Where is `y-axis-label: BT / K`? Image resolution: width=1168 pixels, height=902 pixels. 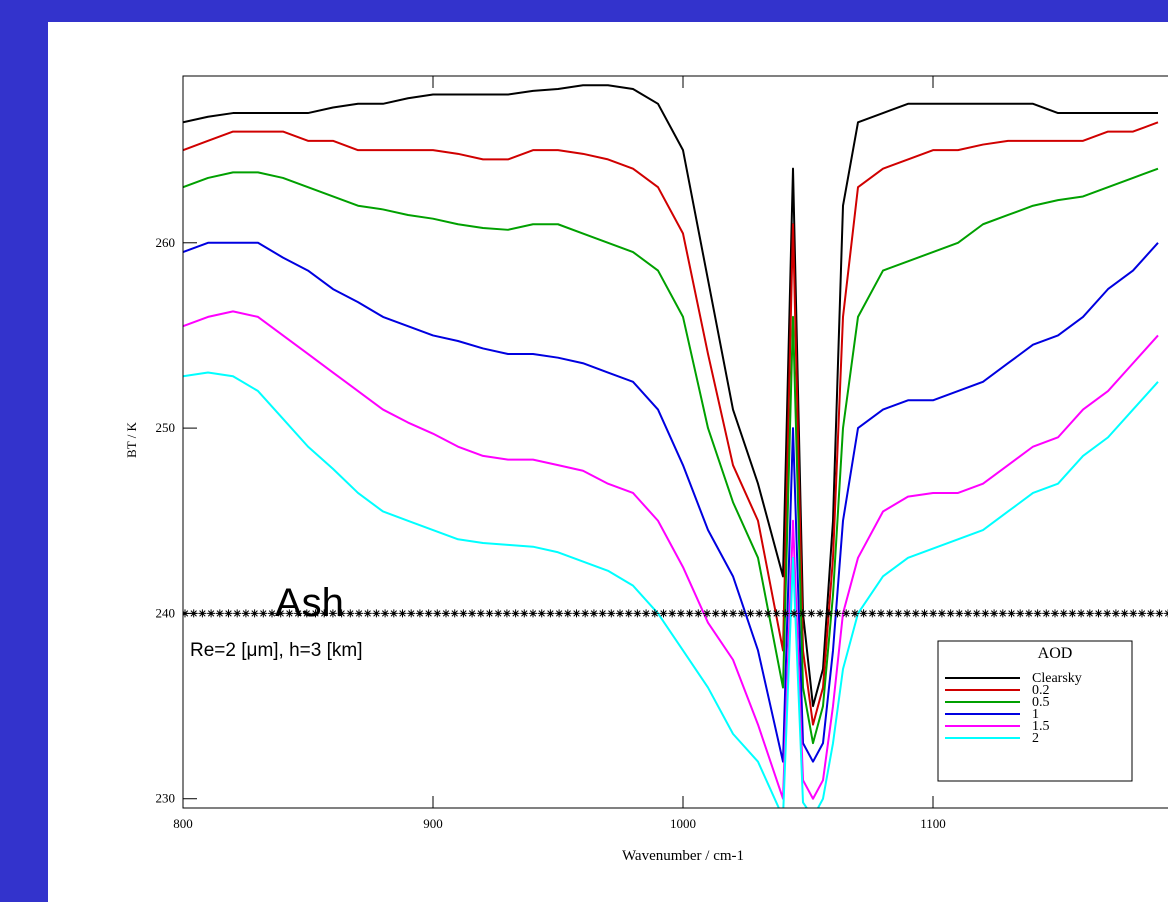 y-axis-label: BT / K is located at coordinates (131, 439).